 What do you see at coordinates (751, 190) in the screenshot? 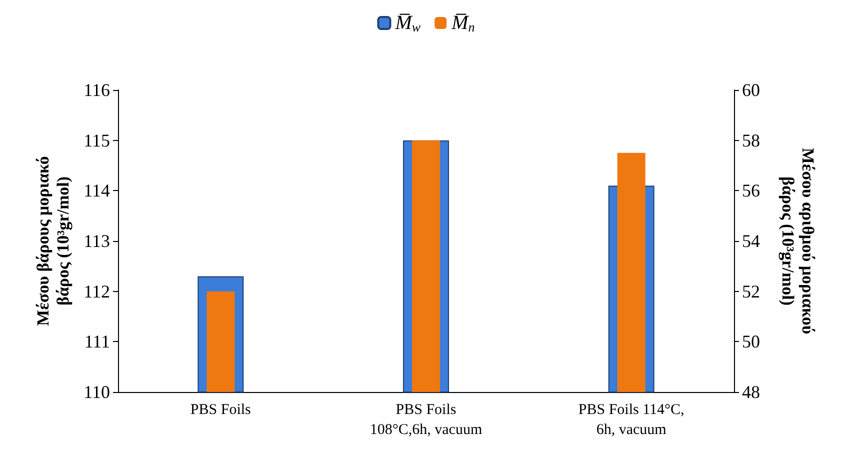
I see `y2-tick-label: 56` at bounding box center [751, 190].